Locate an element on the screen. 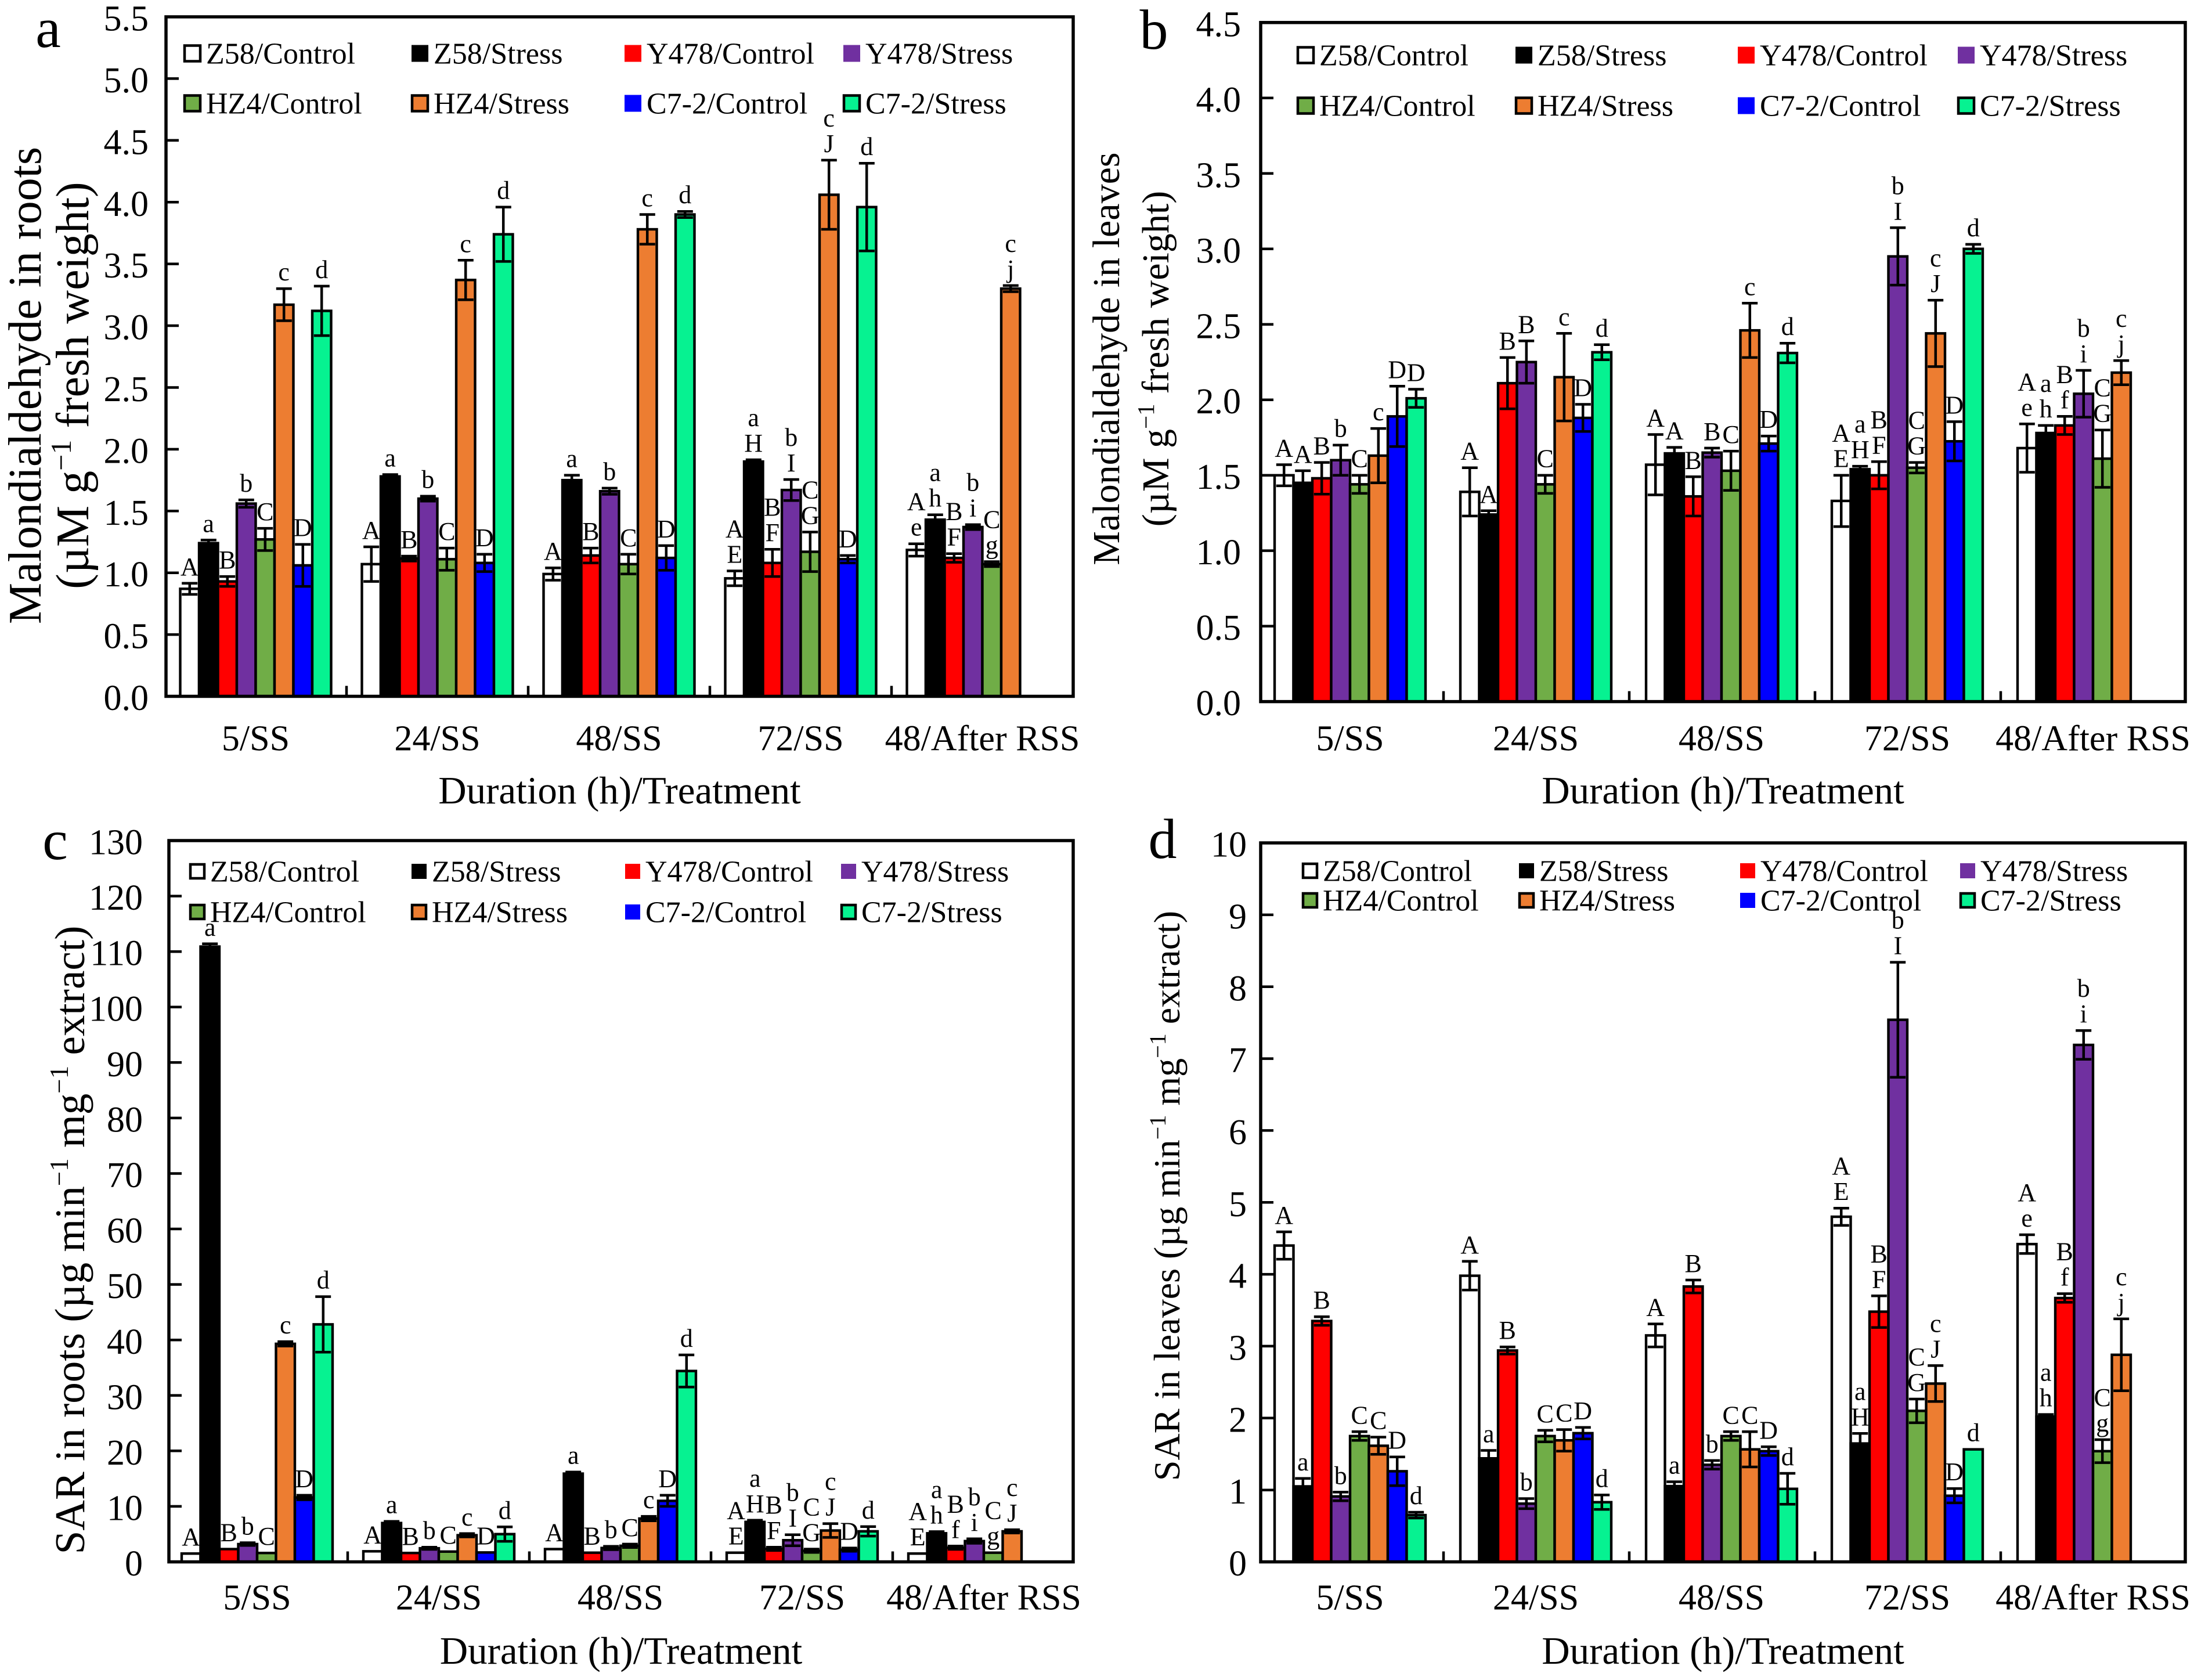  svg-text: 7 is located at coordinates (1238, 1060).